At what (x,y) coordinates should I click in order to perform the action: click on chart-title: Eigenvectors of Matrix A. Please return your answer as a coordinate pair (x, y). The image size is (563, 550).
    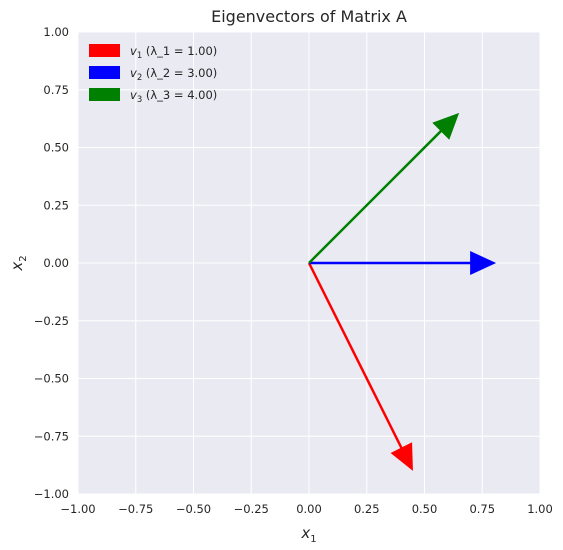
    Looking at the image, I should click on (309, 16).